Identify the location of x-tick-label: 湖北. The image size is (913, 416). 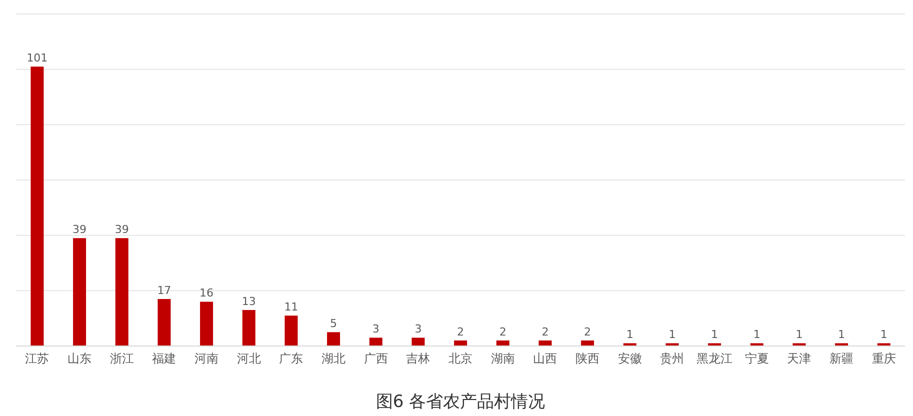
(334, 359).